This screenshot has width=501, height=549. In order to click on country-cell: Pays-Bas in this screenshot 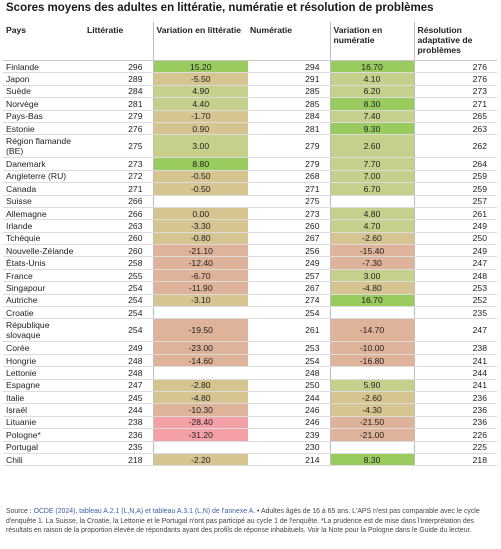, I will do `click(44, 116)`.